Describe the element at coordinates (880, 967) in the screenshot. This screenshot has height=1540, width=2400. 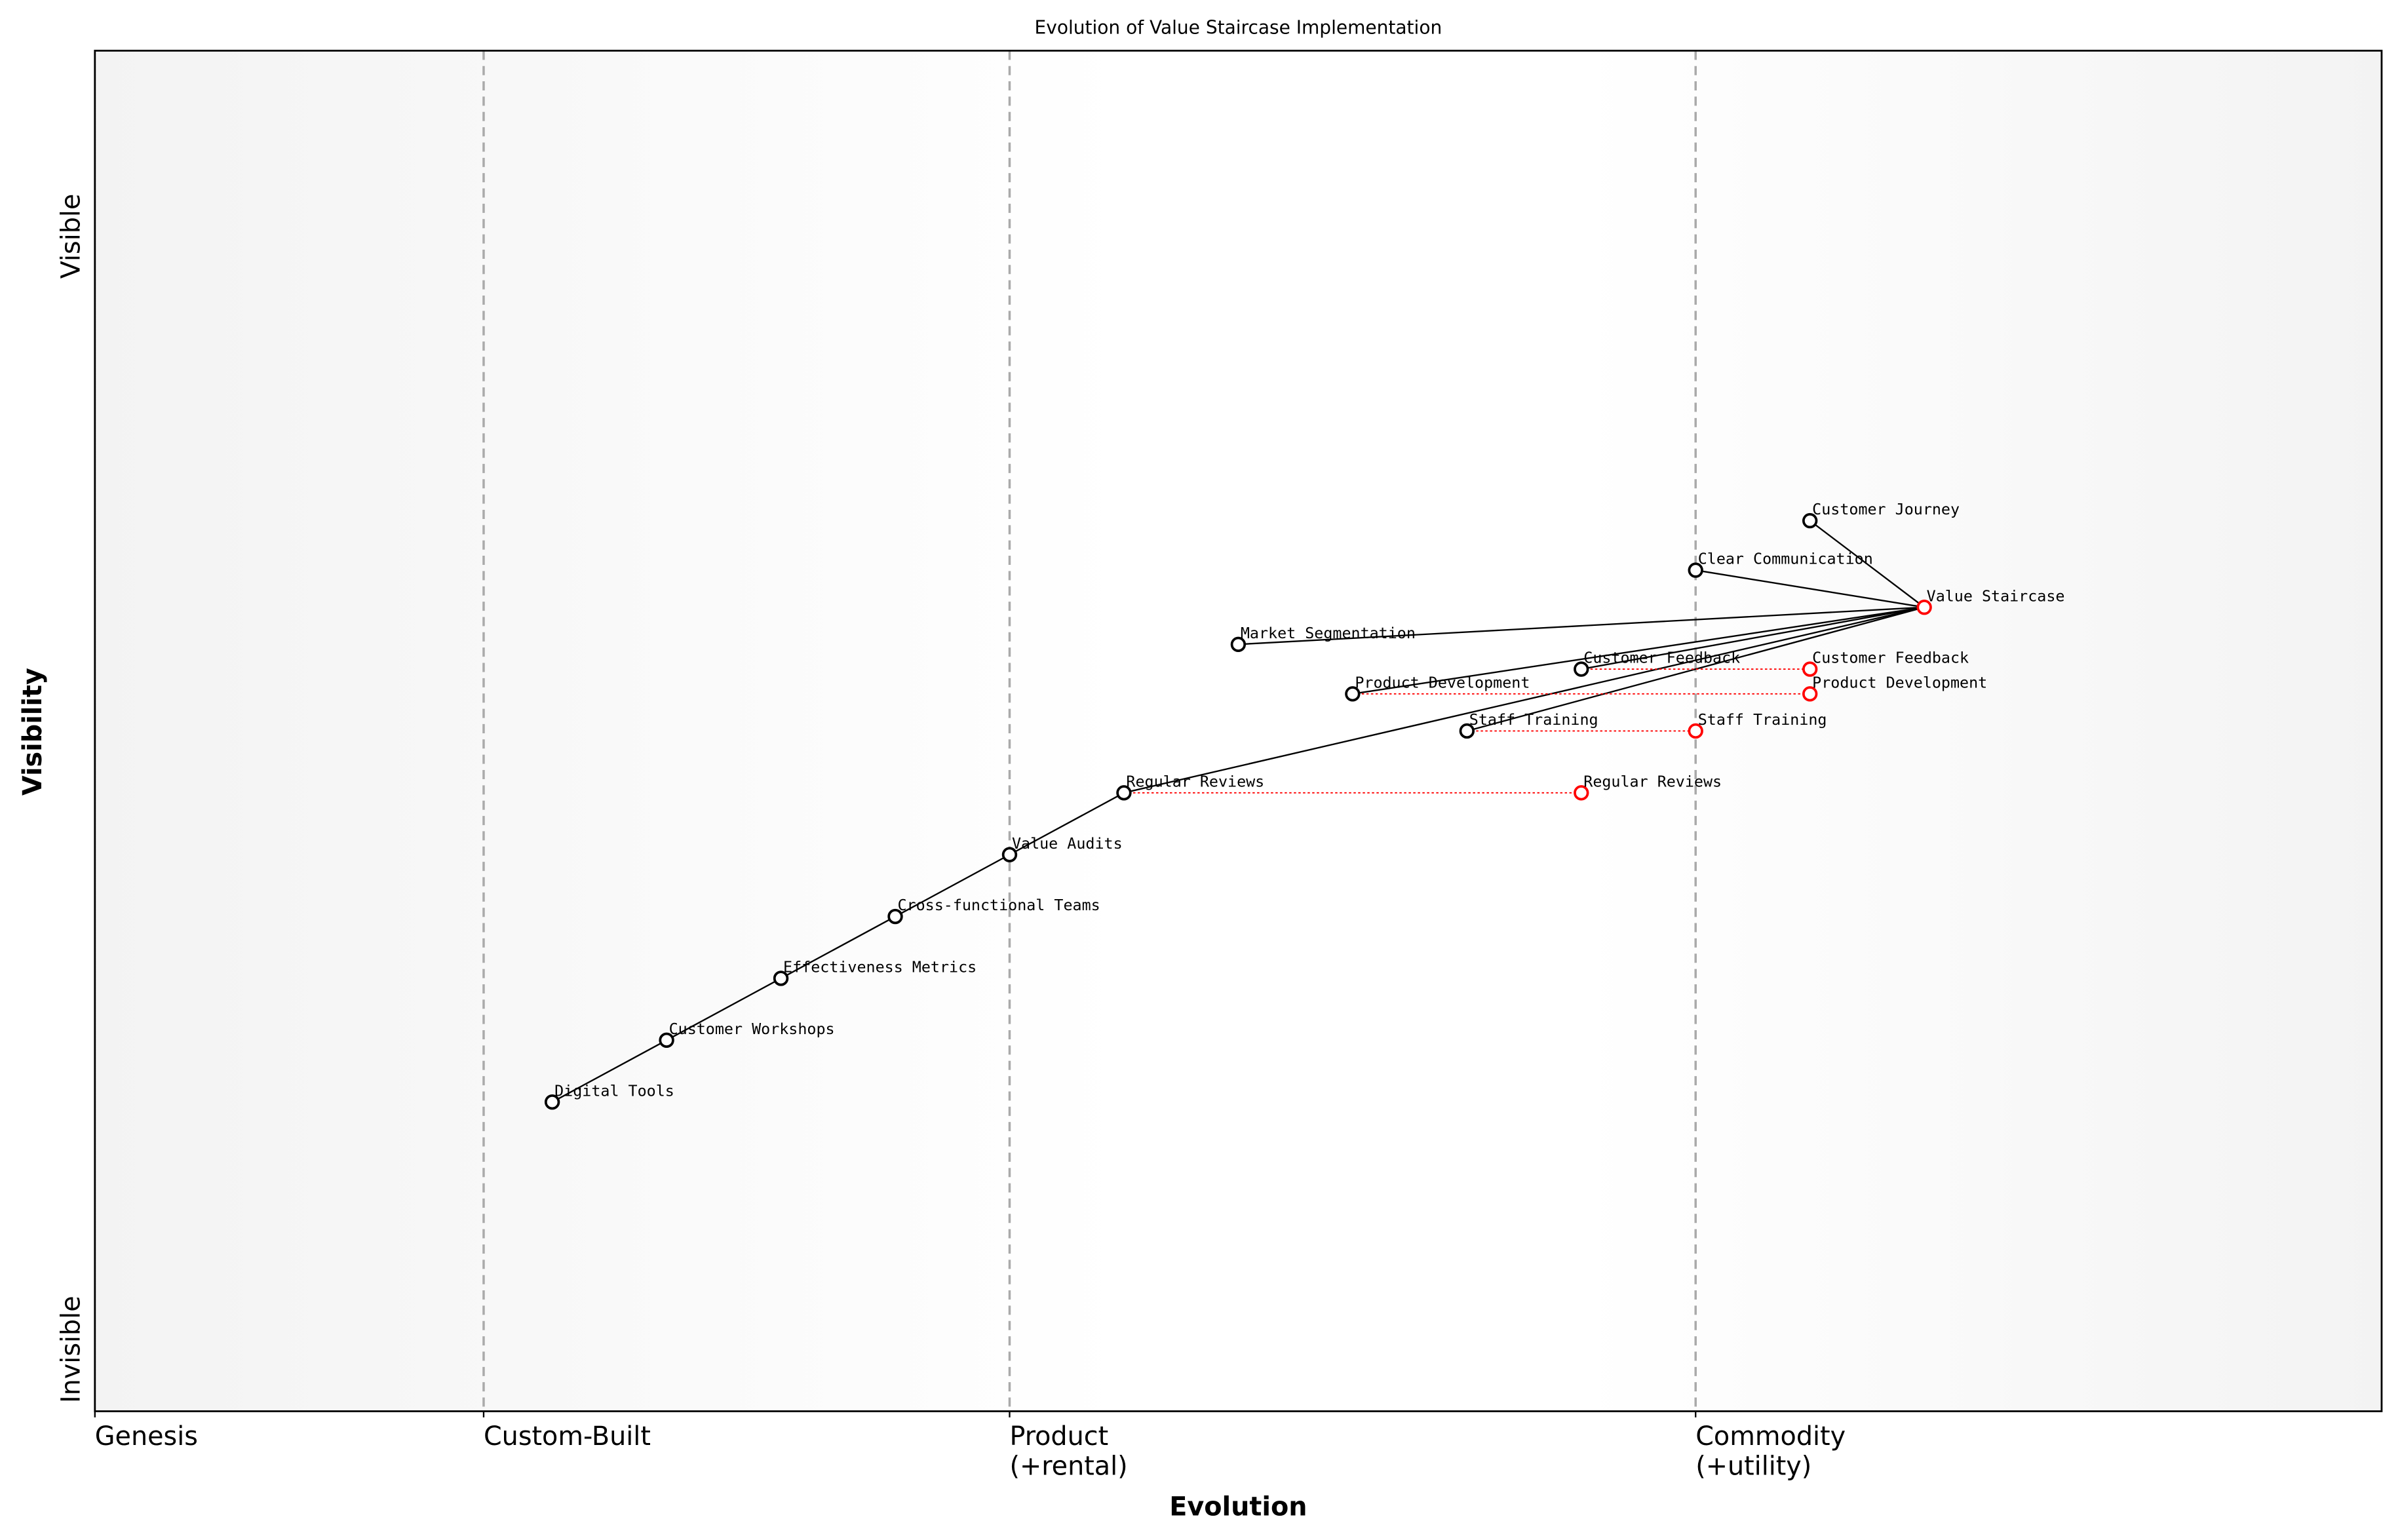
I see `component-label: Effectiveness Metrics` at that location.